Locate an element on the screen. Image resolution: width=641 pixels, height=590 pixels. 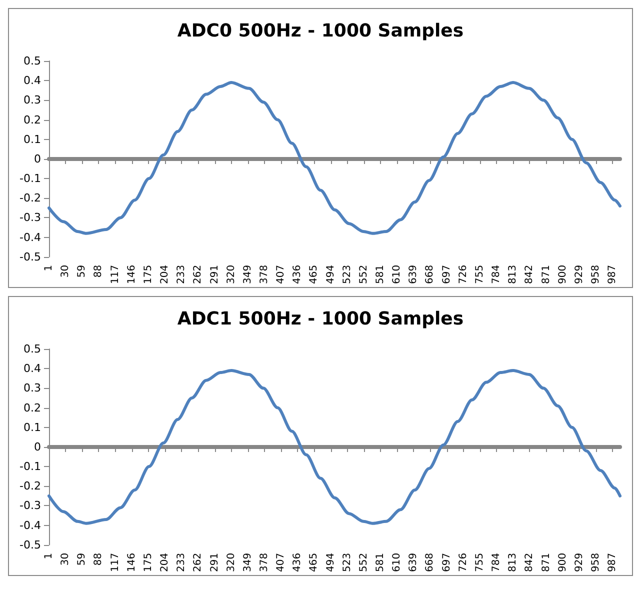
chart-title: ADC0 500Hz - 1000 Samples is located at coordinates (320, 31).